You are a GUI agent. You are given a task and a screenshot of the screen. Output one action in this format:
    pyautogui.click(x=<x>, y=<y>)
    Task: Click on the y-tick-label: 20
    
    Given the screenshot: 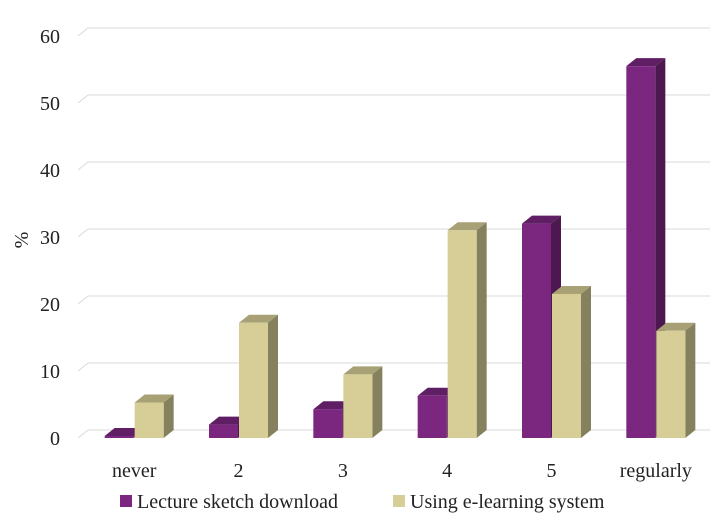 What is the action you would take?
    pyautogui.click(x=50, y=305)
    